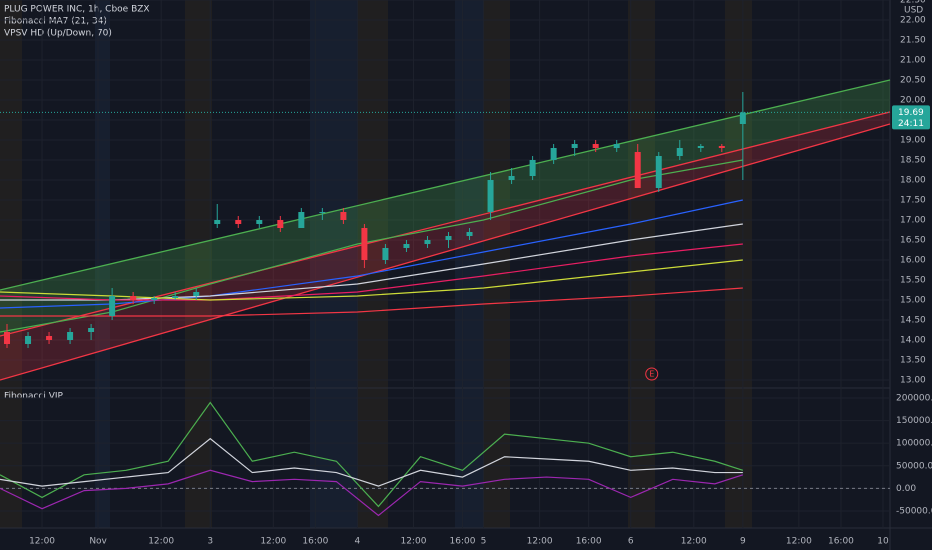 The width and height of the screenshot is (932, 550). What do you see at coordinates (98, 542) in the screenshot?
I see `x-tick-label: Nov` at bounding box center [98, 542].